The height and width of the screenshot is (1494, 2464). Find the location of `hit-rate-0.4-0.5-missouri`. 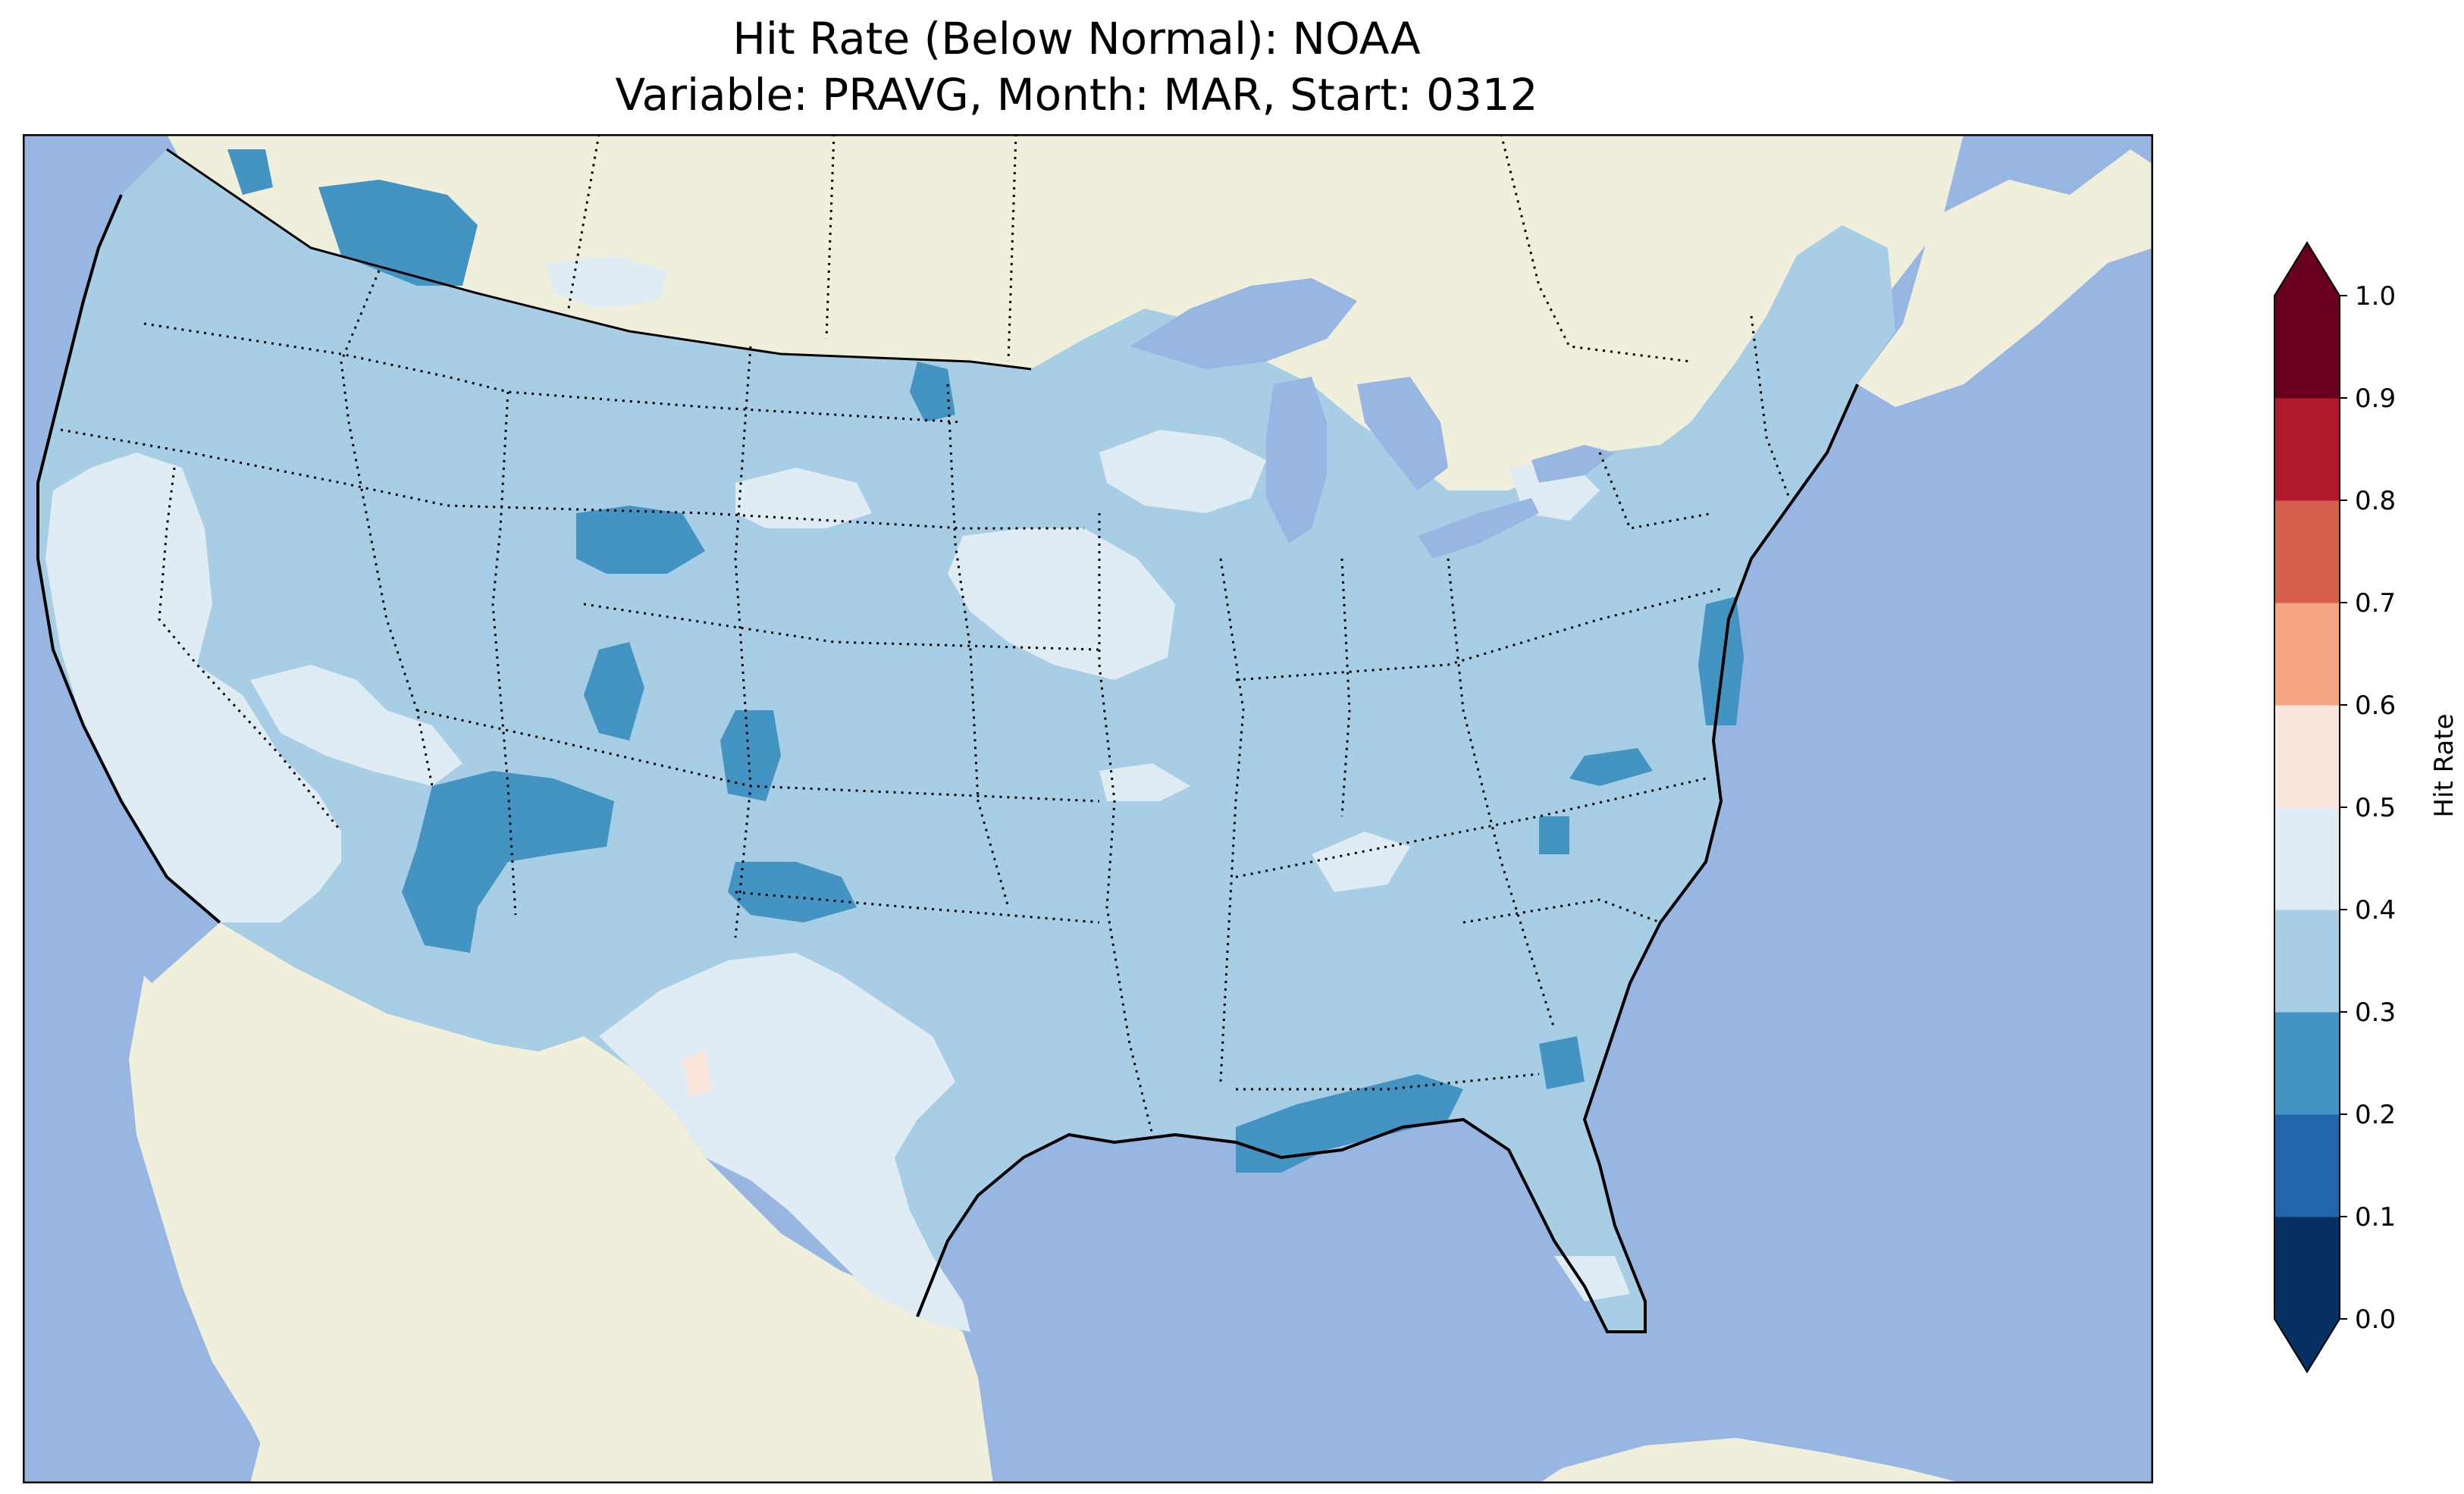

hit-rate-0.4-0.5-missouri is located at coordinates (1144, 782).